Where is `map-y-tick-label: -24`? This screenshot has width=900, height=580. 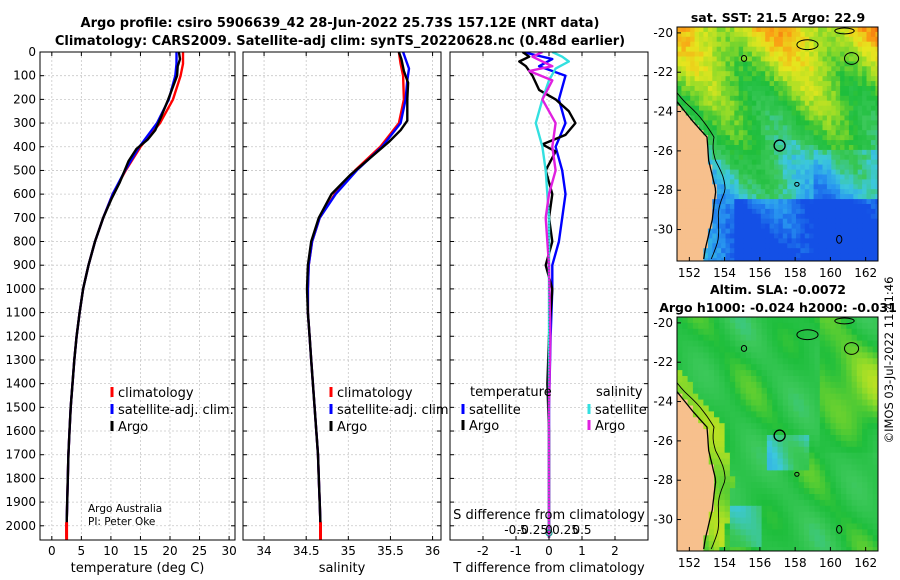
map-y-tick-label: -24 is located at coordinates (663, 402).